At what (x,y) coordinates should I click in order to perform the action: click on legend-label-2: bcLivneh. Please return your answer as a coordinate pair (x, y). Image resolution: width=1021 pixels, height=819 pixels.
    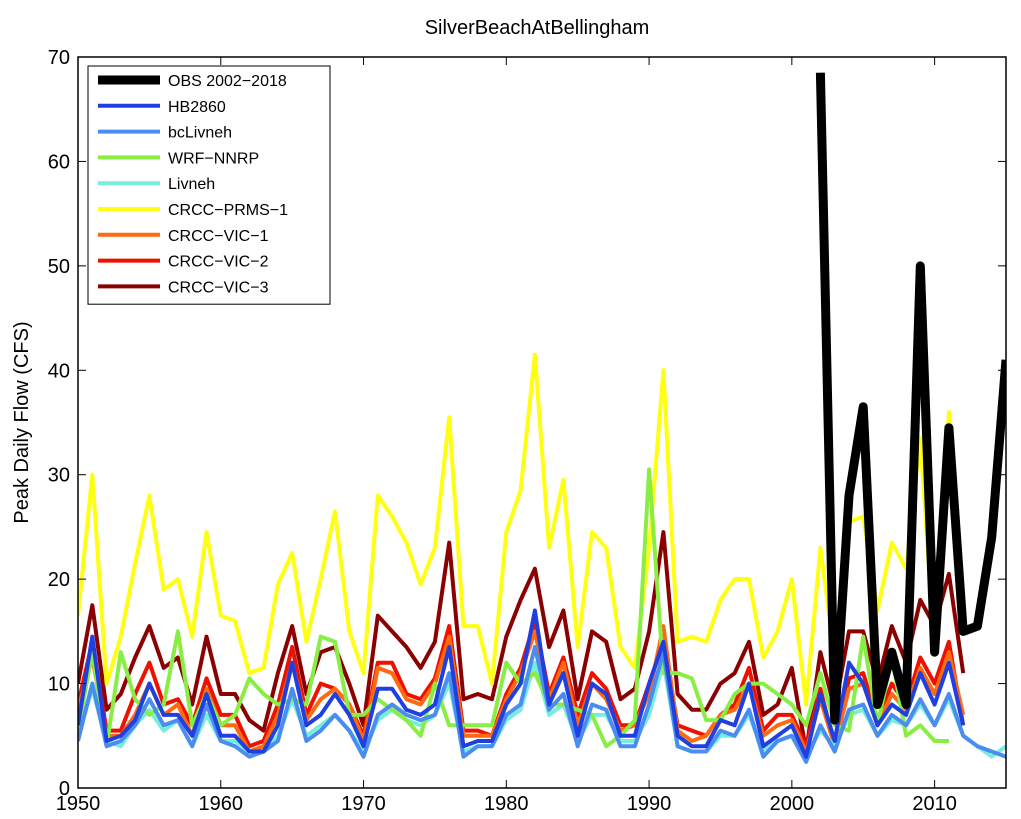
    Looking at the image, I should click on (200, 133).